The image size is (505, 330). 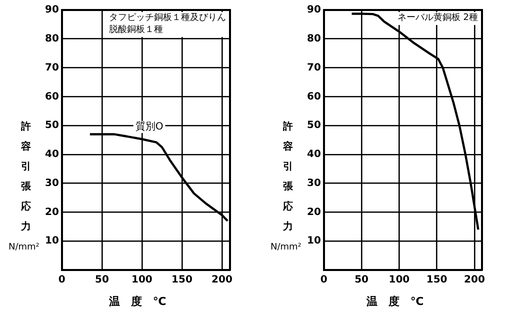 What do you see at coordinates (437, 17) in the screenshot?
I see `chart-title: ネーバル黄銅板 2種` at bounding box center [437, 17].